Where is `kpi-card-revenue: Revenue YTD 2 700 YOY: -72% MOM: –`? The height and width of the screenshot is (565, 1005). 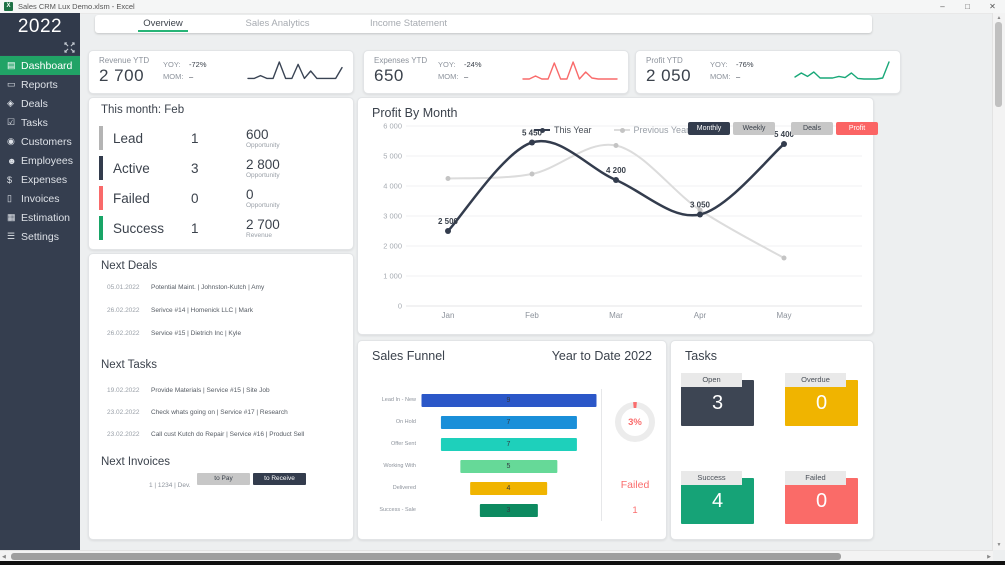
kpi-card-revenue: Revenue YTD 2 700 YOY: -72% MOM: – is located at coordinates (221, 72).